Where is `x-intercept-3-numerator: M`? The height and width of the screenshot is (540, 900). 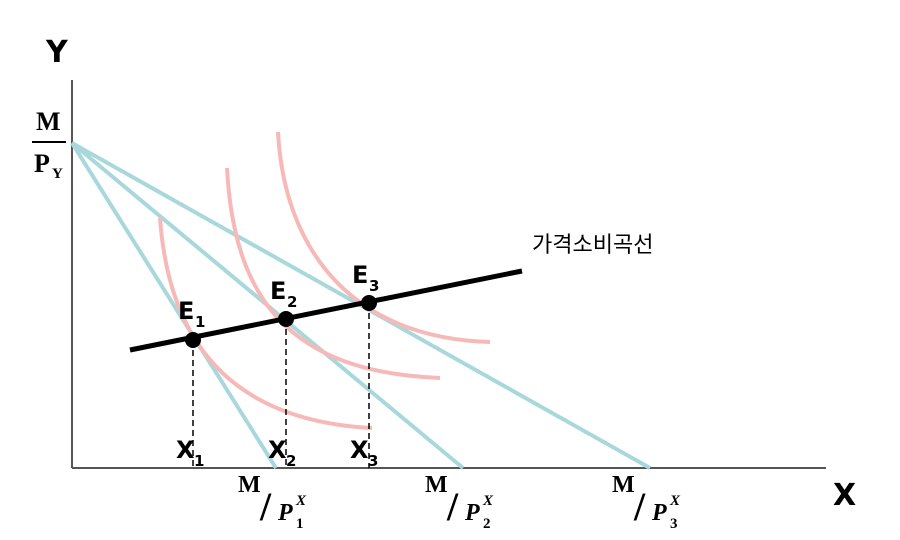 x-intercept-3-numerator: M is located at coordinates (623, 485).